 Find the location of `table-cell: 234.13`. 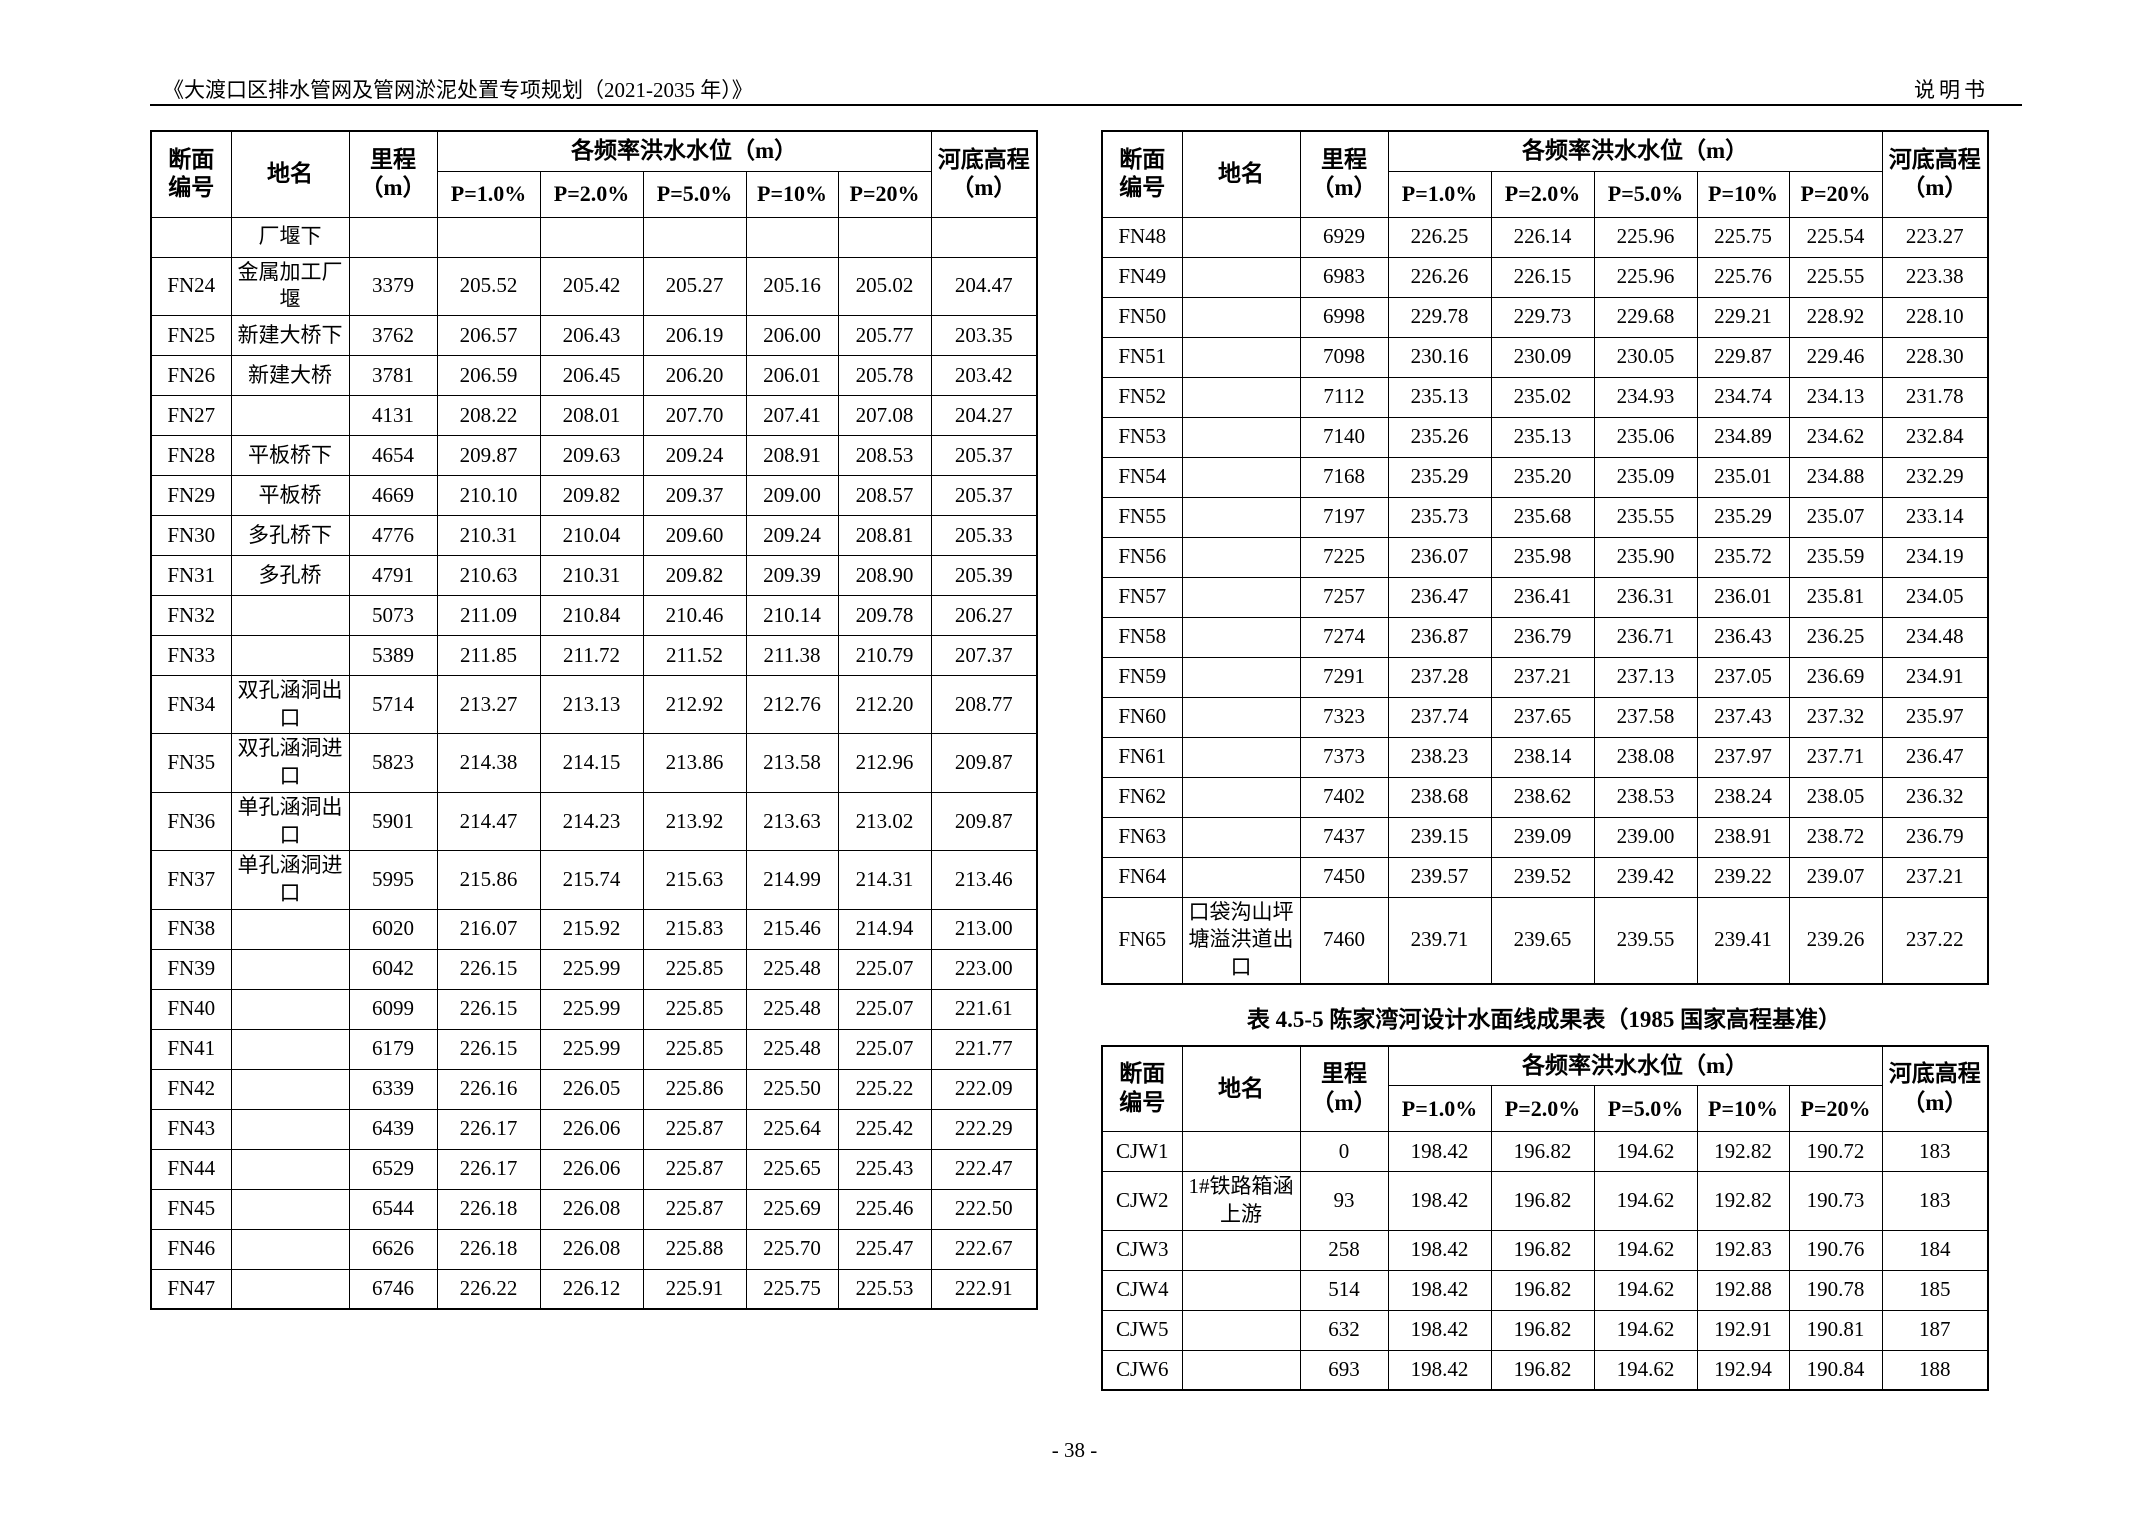

table-cell: 234.13 is located at coordinates (1835, 397).